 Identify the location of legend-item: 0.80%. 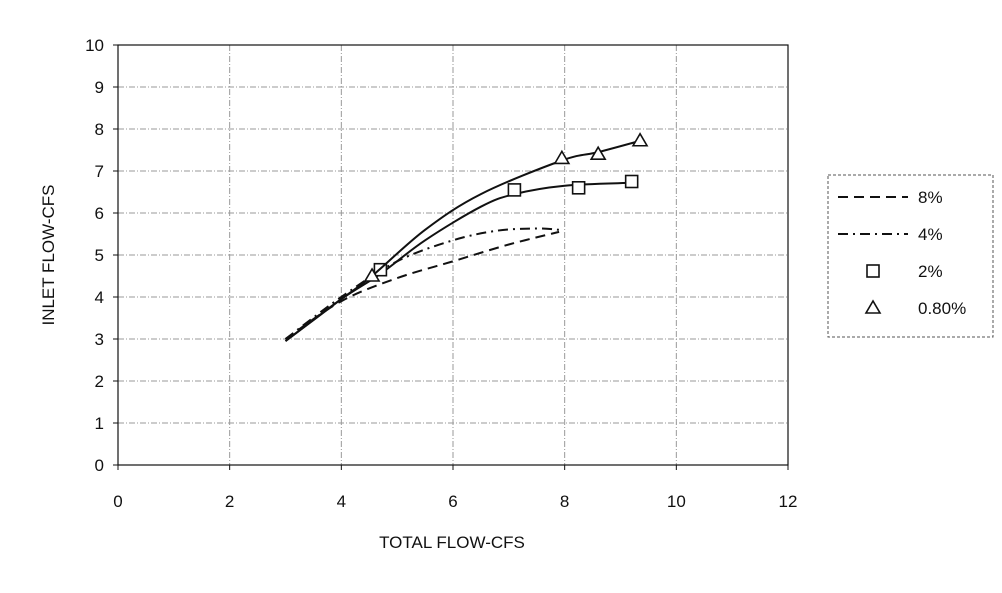
(915, 308).